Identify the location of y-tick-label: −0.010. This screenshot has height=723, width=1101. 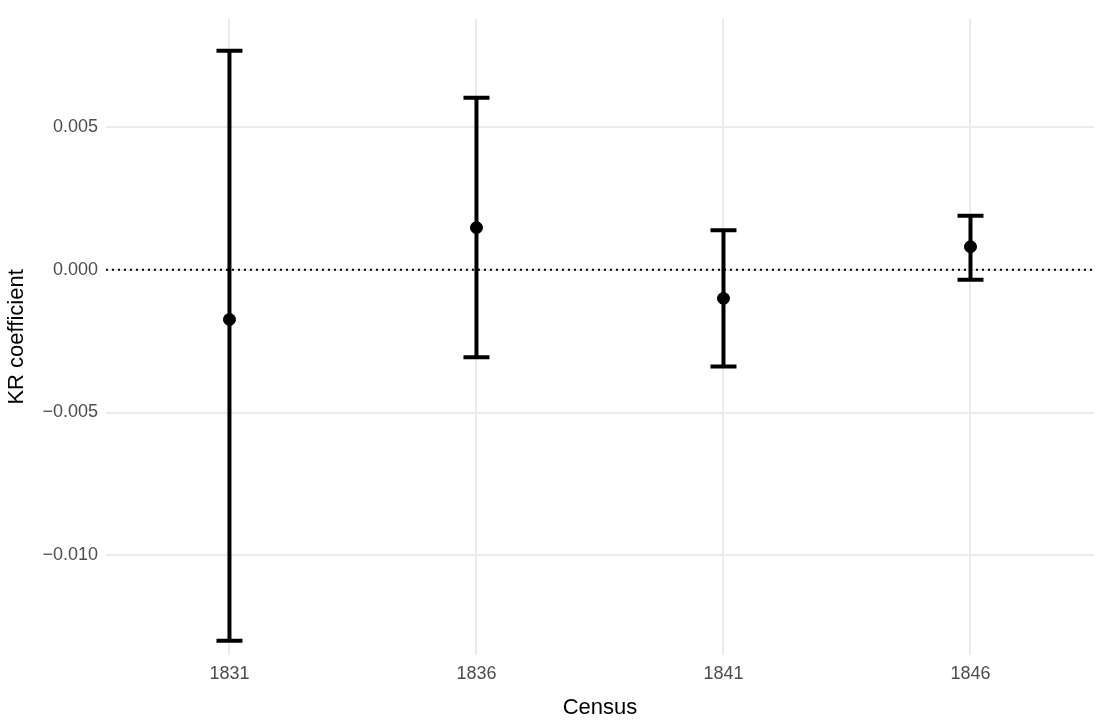
(70, 554).